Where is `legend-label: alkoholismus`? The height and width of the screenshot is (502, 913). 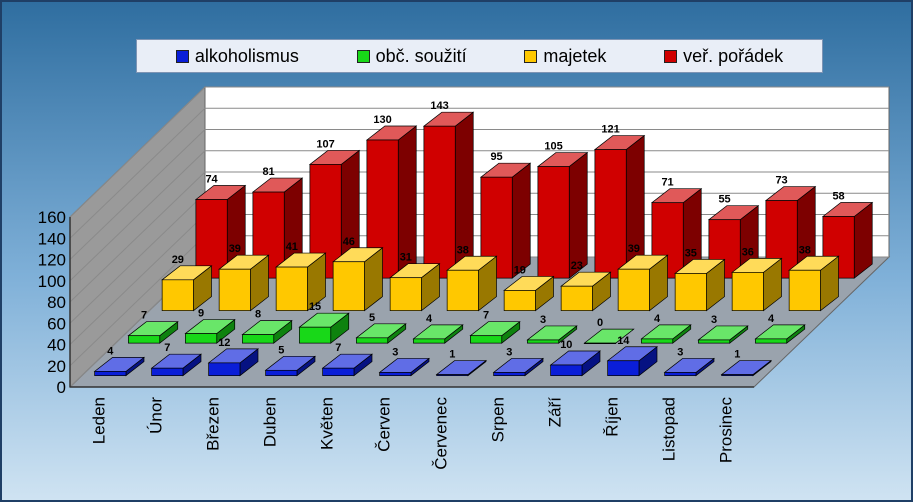 legend-label: alkoholismus is located at coordinates (246, 55).